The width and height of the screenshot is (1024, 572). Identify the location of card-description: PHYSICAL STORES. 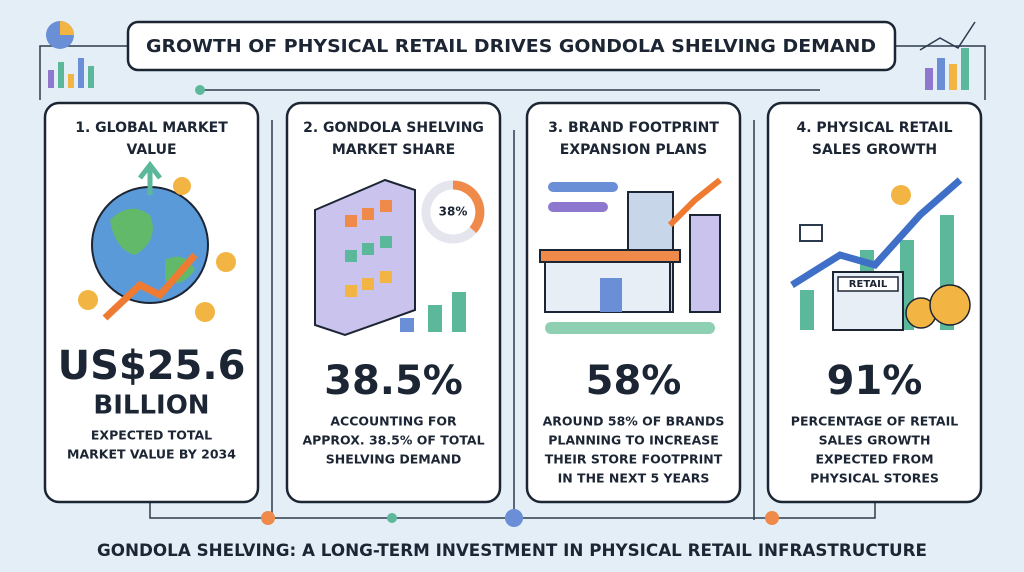
(874, 478).